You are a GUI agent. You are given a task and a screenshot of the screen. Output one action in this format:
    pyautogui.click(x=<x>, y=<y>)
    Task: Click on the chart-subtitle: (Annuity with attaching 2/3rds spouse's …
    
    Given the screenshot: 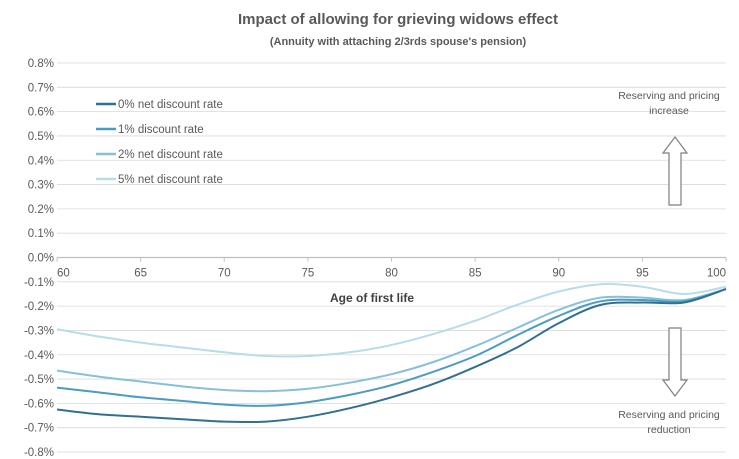 What is the action you would take?
    pyautogui.click(x=398, y=42)
    